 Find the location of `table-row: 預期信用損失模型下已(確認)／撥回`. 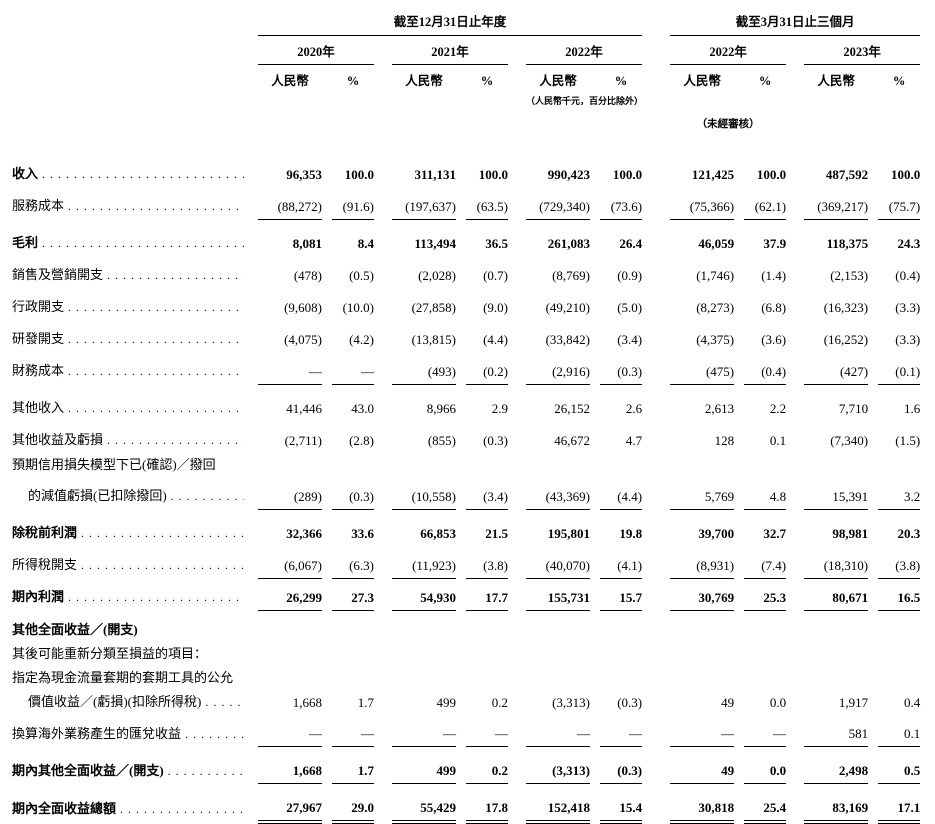

table-row: 預期信用損失模型下已(確認)／撥回 is located at coordinates (466, 465).